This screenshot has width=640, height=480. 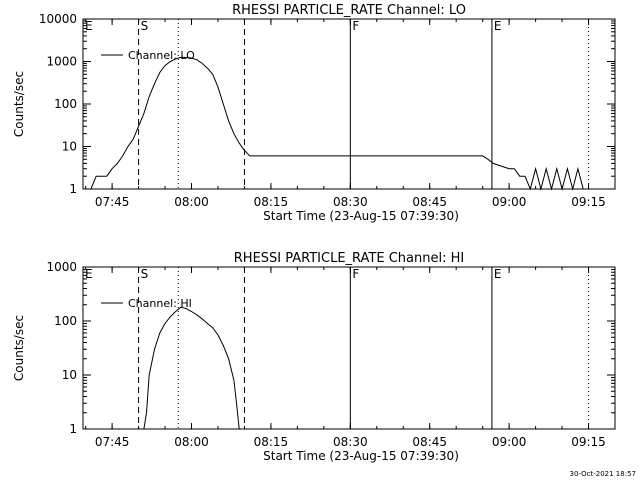 What do you see at coordinates (349, 258) in the screenshot?
I see `chart-title: RHESSI PARTICLE_RATE Channel: HI` at bounding box center [349, 258].